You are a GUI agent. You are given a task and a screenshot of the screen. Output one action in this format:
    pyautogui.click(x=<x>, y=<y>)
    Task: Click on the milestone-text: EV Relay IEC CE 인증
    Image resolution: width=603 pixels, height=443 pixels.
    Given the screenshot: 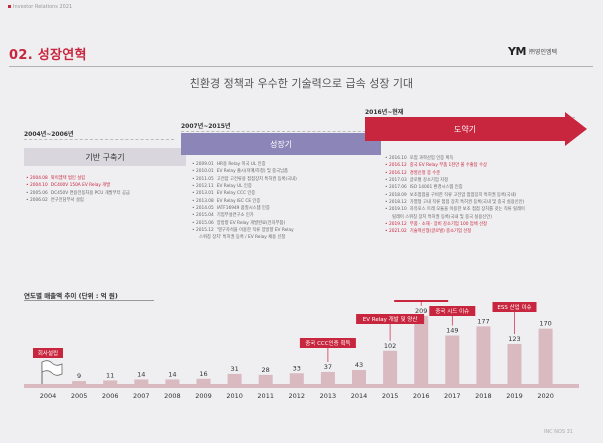 What is the action you would take?
    pyautogui.click(x=238, y=201)
    